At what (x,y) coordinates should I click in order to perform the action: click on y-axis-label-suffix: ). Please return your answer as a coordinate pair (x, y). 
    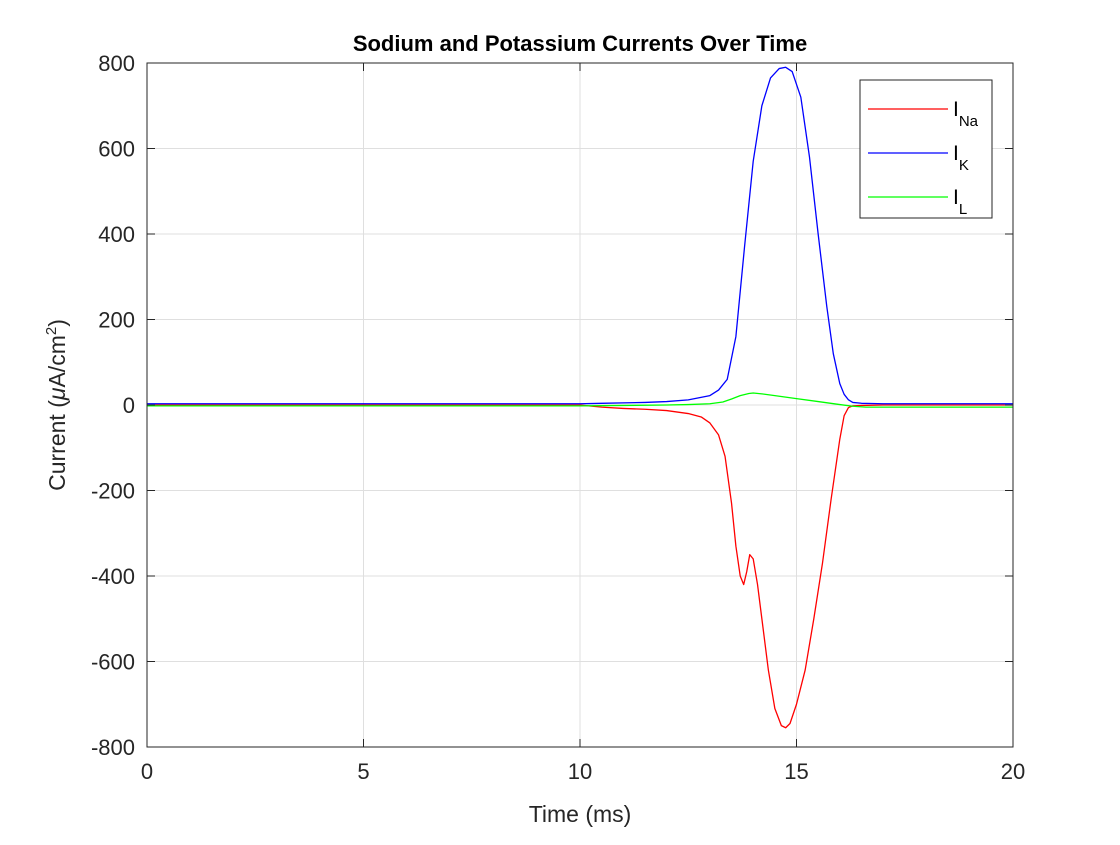
    Looking at the image, I should click on (57, 323).